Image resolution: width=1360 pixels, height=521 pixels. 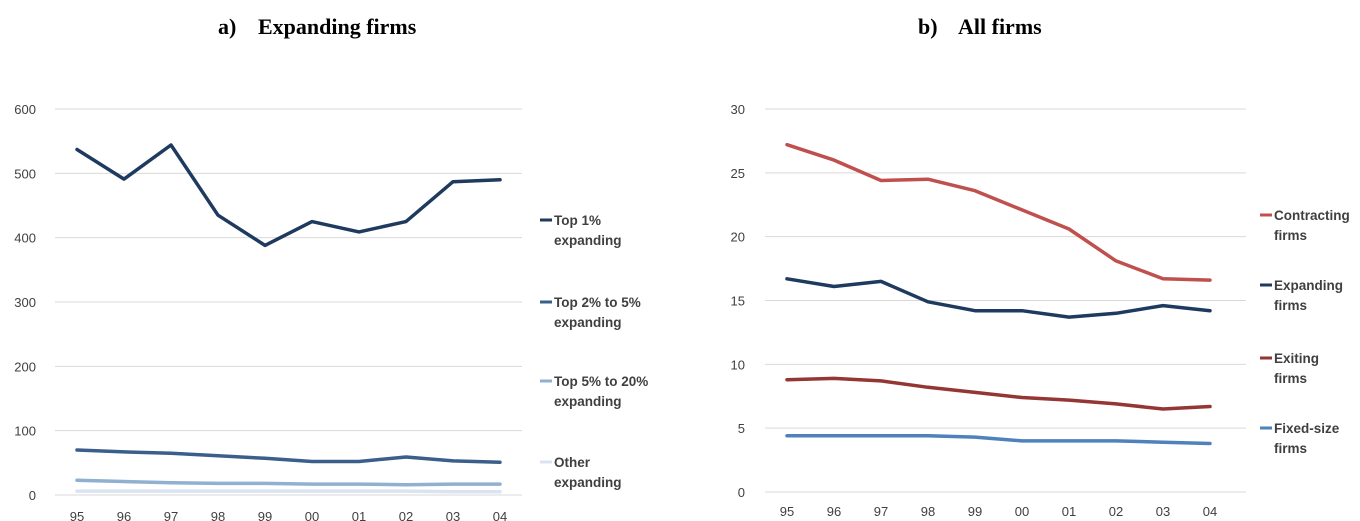 I want to click on y-tick-label: 5, so click(x=741, y=428).